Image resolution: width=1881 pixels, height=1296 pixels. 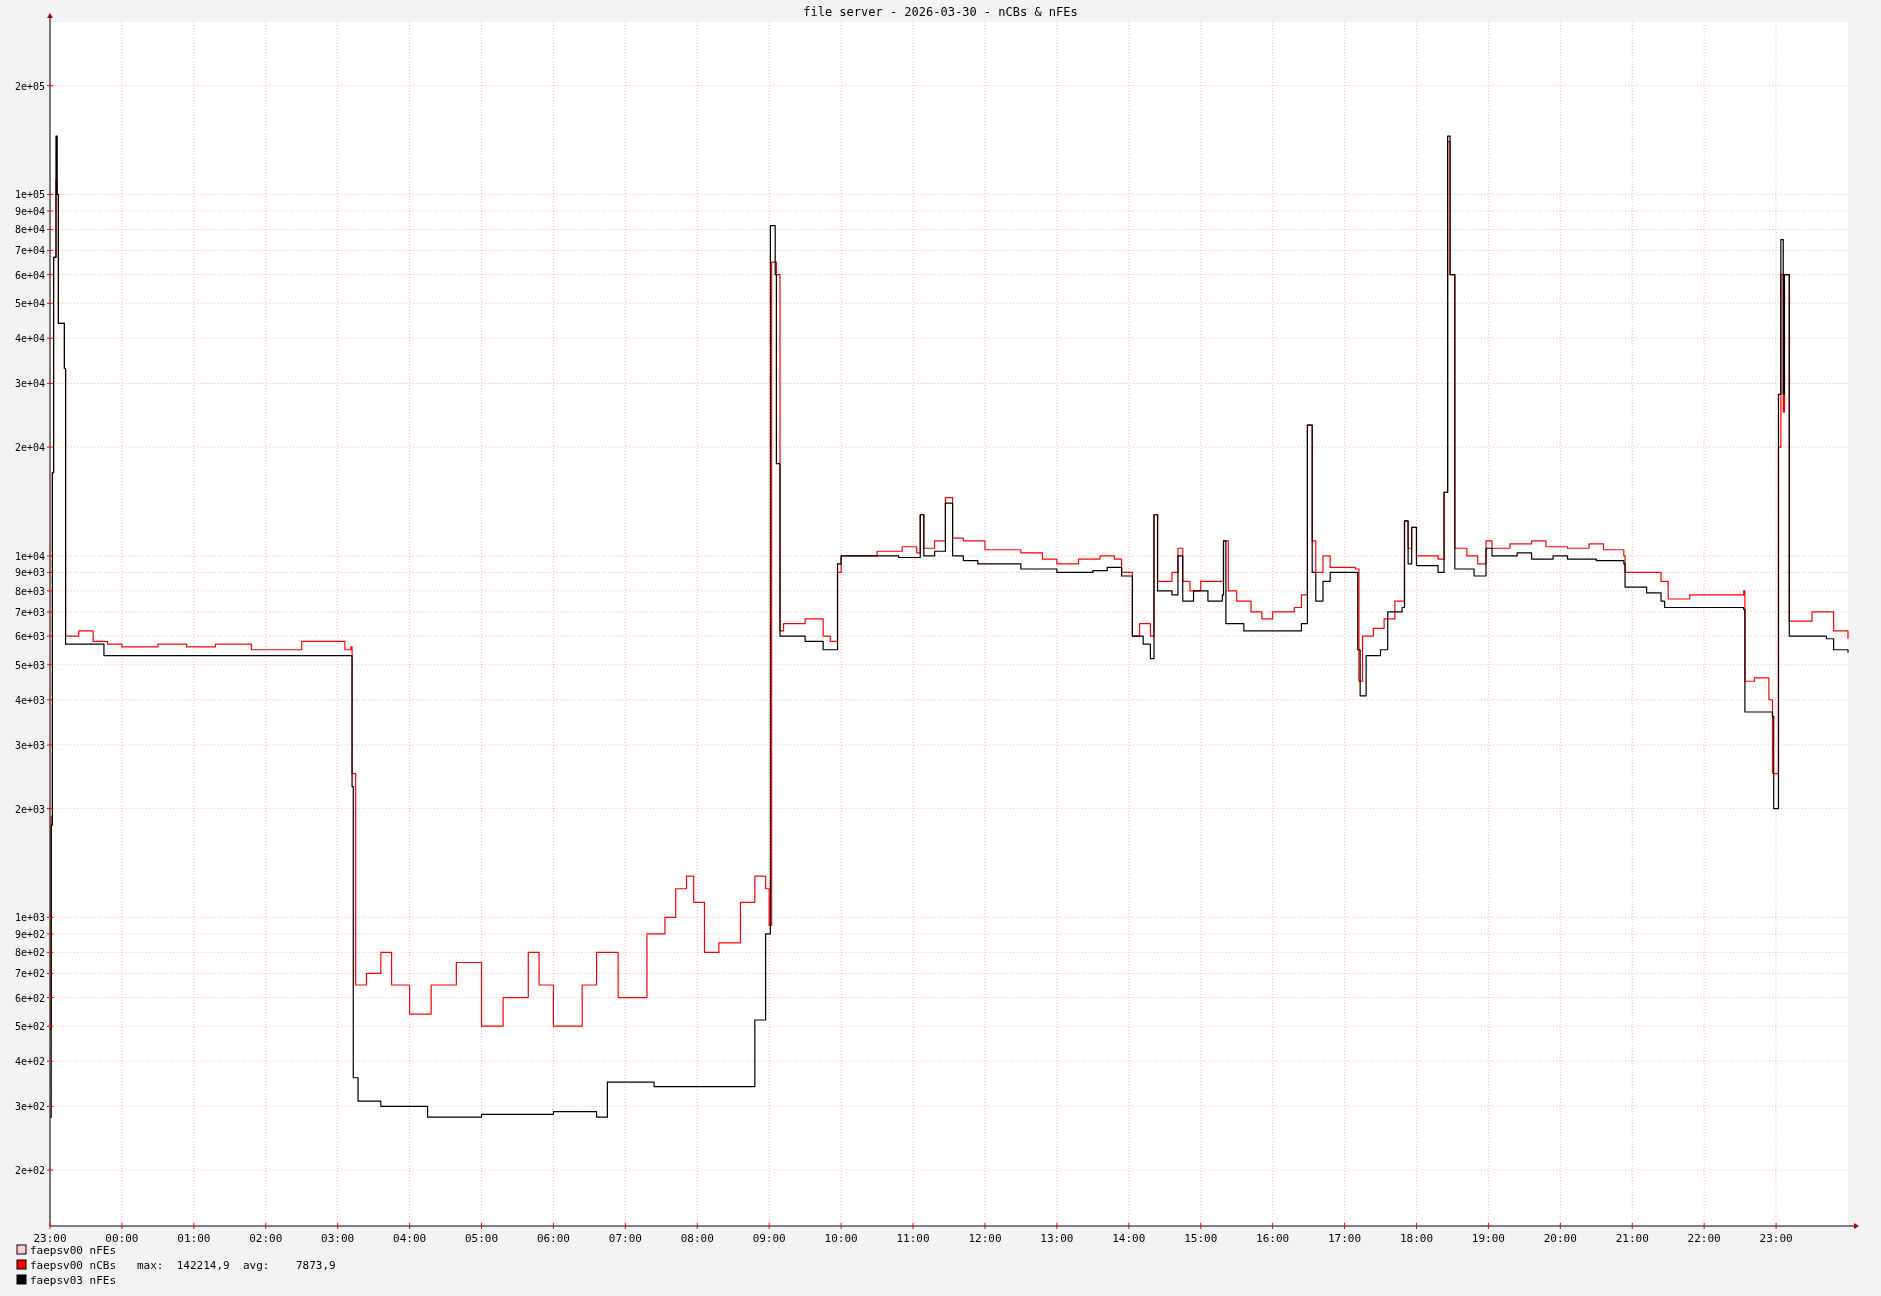 I want to click on x-tick-label: 10:00, so click(x=841, y=1238).